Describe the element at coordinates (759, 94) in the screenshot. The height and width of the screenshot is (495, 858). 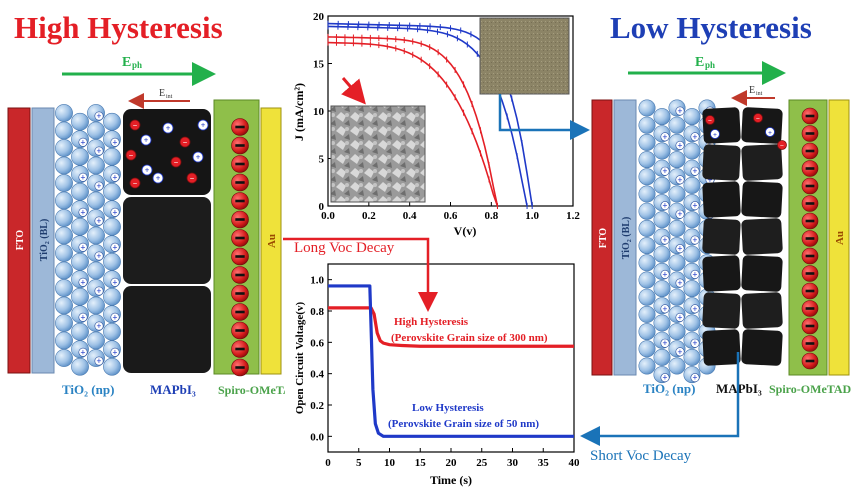
I see `right-eint-sub: int` at that location.